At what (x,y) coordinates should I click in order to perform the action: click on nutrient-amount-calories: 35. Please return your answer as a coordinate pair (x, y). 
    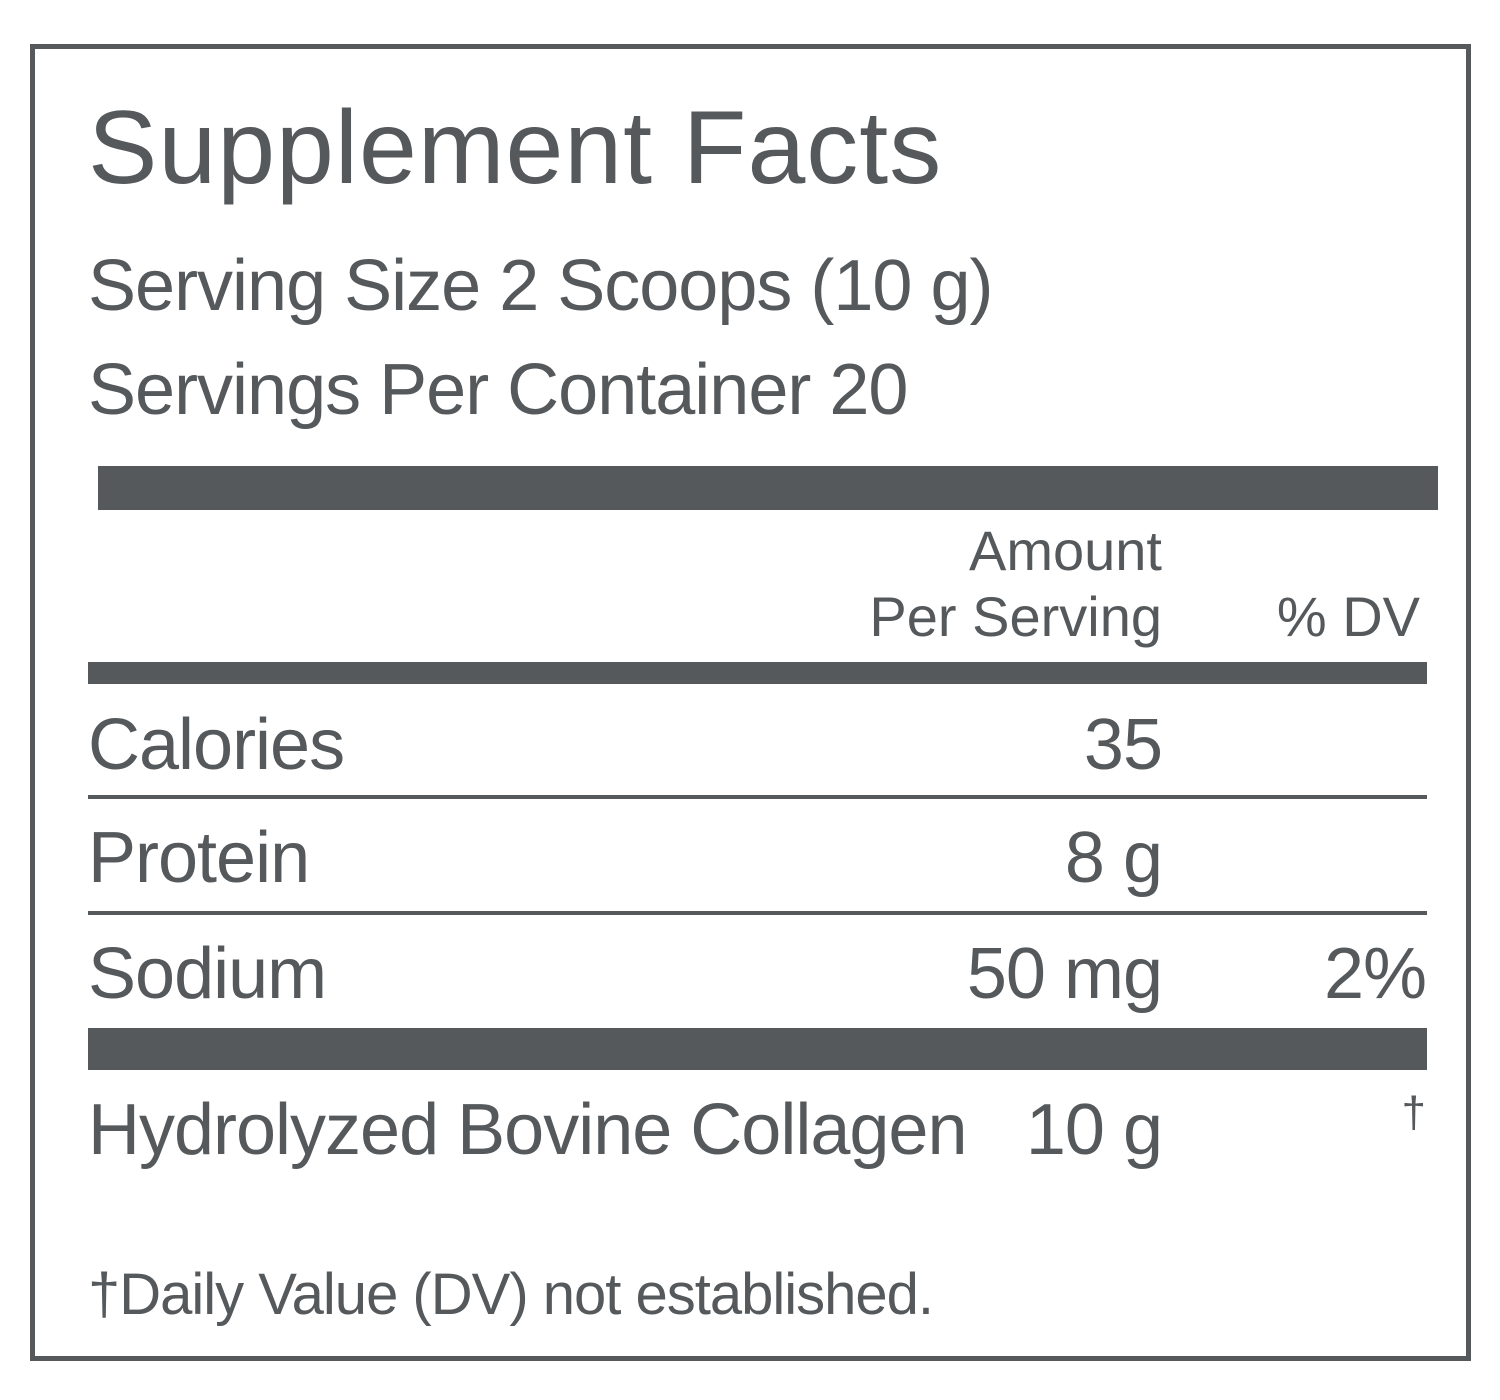
    Looking at the image, I should click on (1123, 745).